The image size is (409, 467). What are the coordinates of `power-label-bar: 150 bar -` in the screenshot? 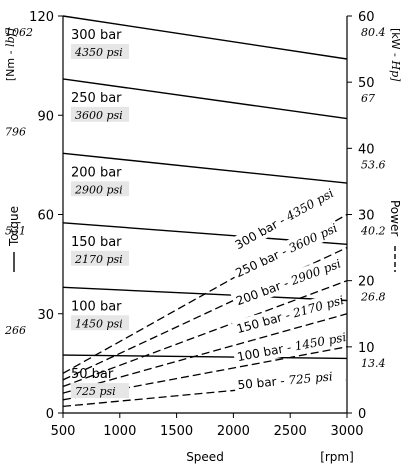 It's located at (265, 321).